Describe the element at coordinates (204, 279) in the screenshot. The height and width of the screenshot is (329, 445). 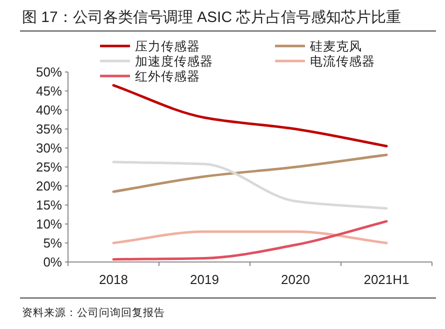
I see `x-tick-label: 2019` at that location.